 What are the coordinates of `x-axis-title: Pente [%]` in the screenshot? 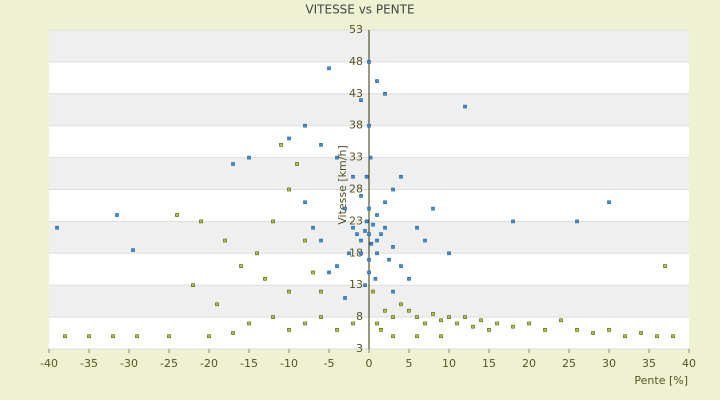 It's located at (661, 380).